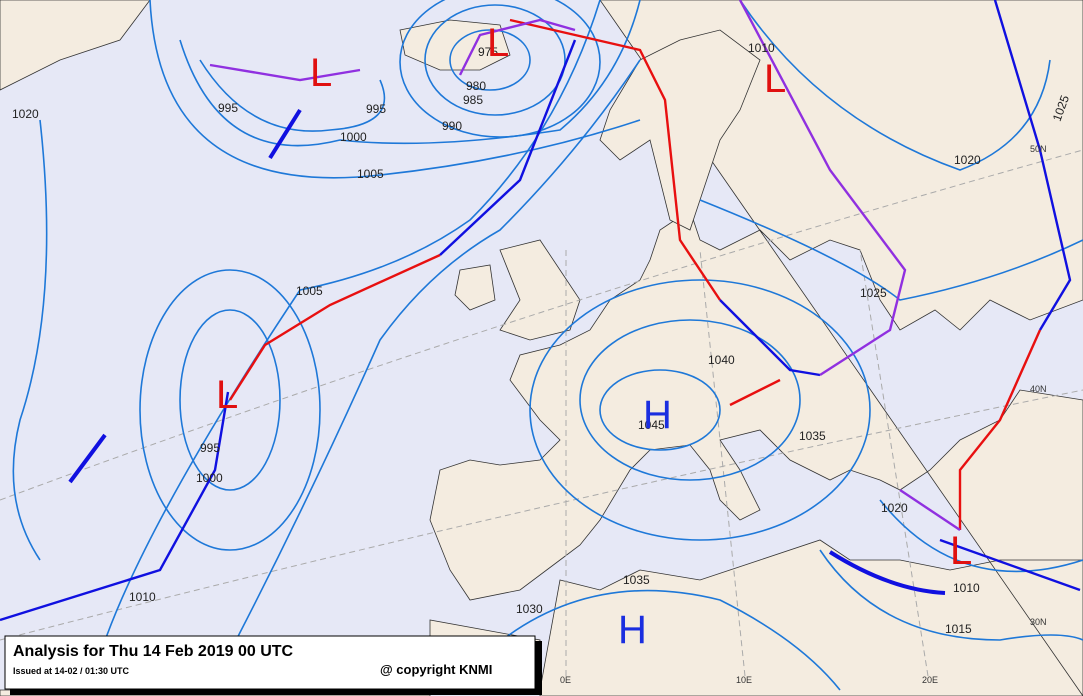  I want to click on scandinavia, so click(680, 130).